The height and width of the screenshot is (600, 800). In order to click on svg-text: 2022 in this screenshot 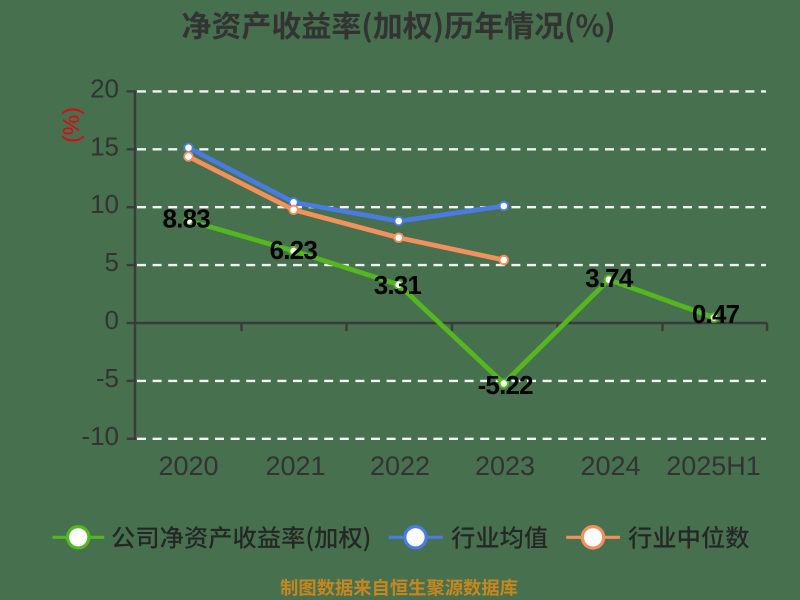, I will do `click(400, 466)`.